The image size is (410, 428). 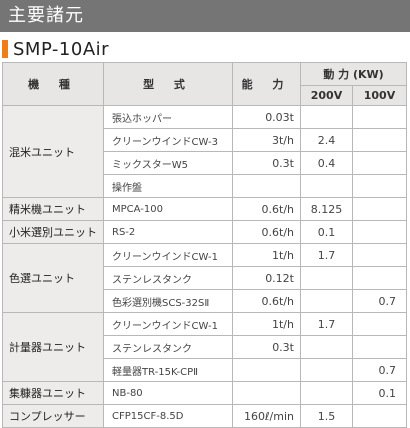 I want to click on power-200v-cell: 2.4, so click(x=326, y=140).